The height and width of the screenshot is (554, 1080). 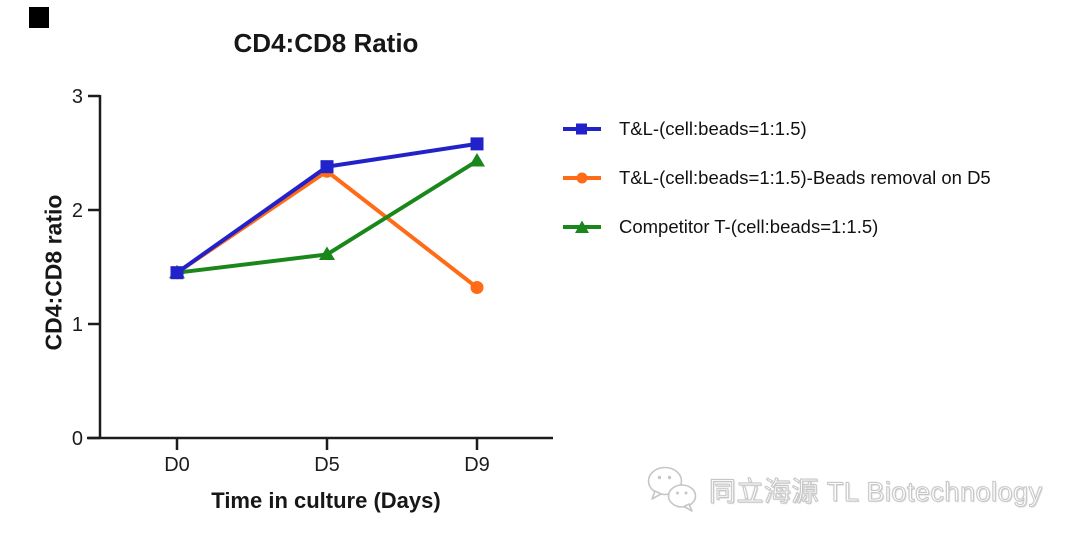 I want to click on chart-title: CD4:CD8 Ratio, so click(x=326, y=43).